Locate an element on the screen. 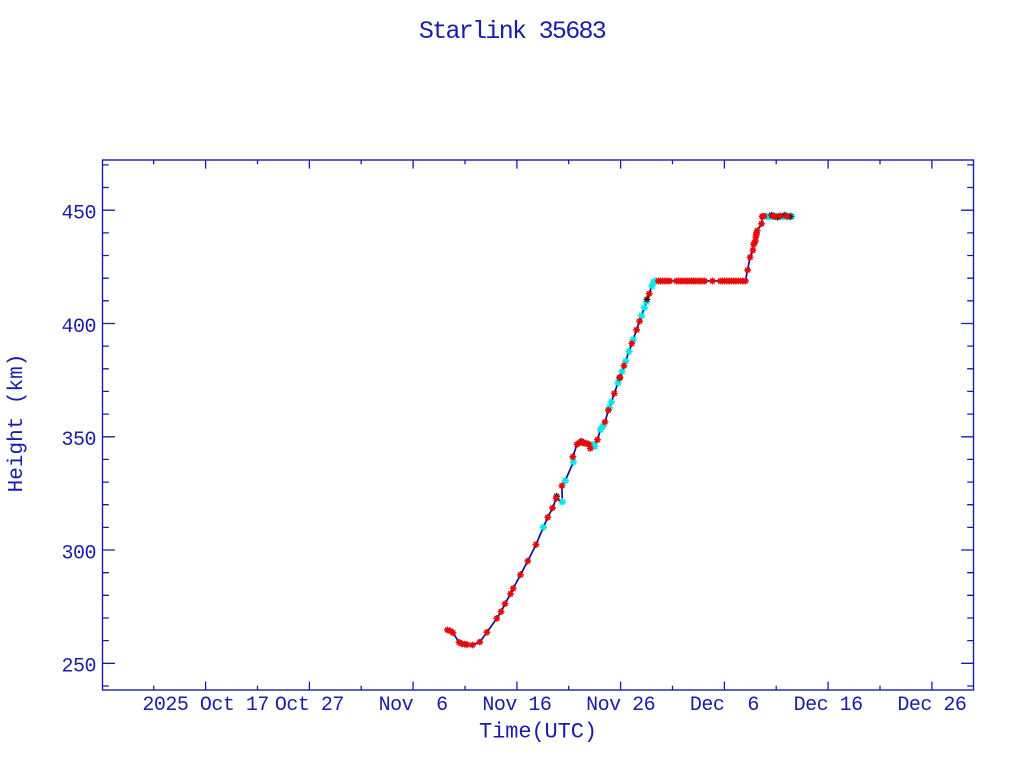  svg-text: Nov 26 is located at coordinates (620, 705).